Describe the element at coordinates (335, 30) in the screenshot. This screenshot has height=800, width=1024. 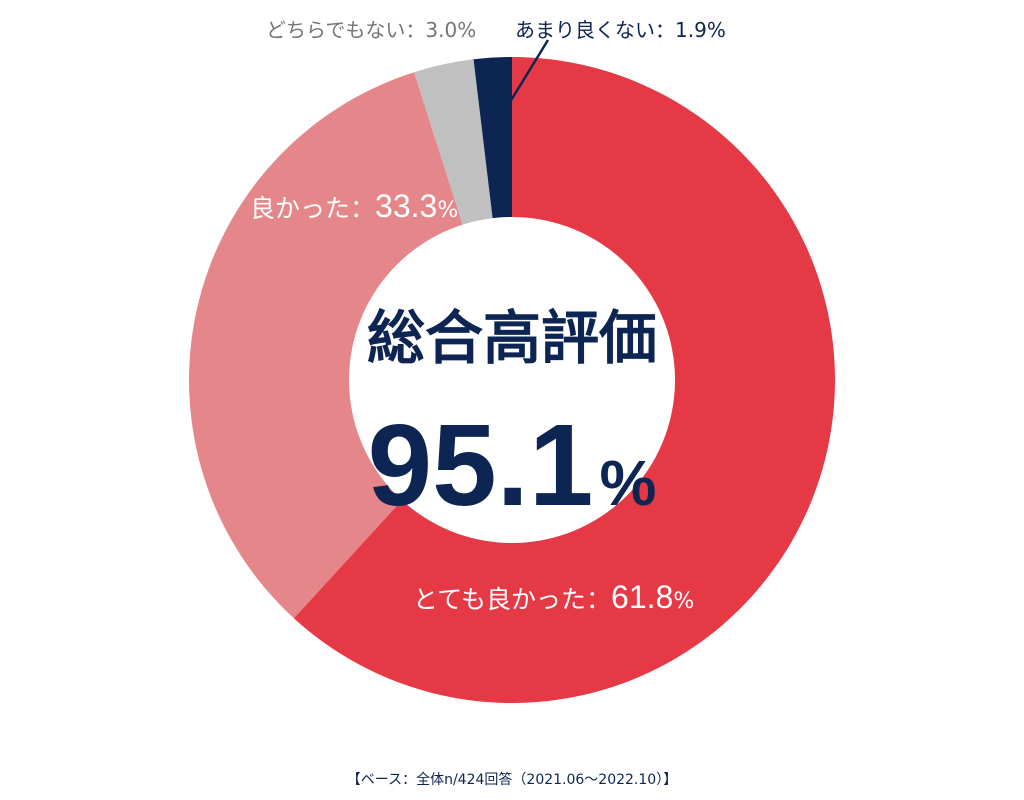
I see `label-neutral-name: どちらでもない` at that location.